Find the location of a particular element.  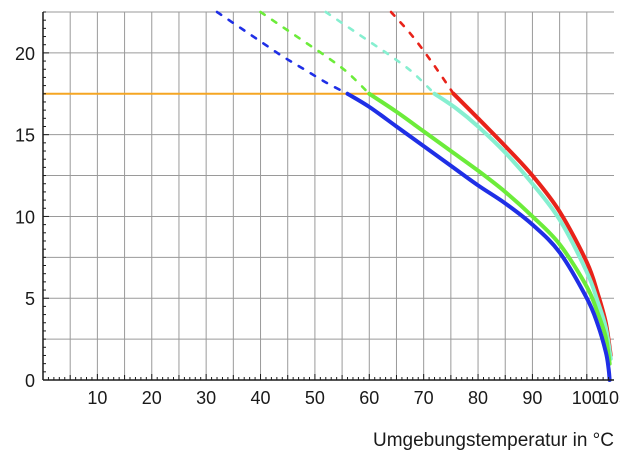

x-tick-label: 60 is located at coordinates (369, 398).